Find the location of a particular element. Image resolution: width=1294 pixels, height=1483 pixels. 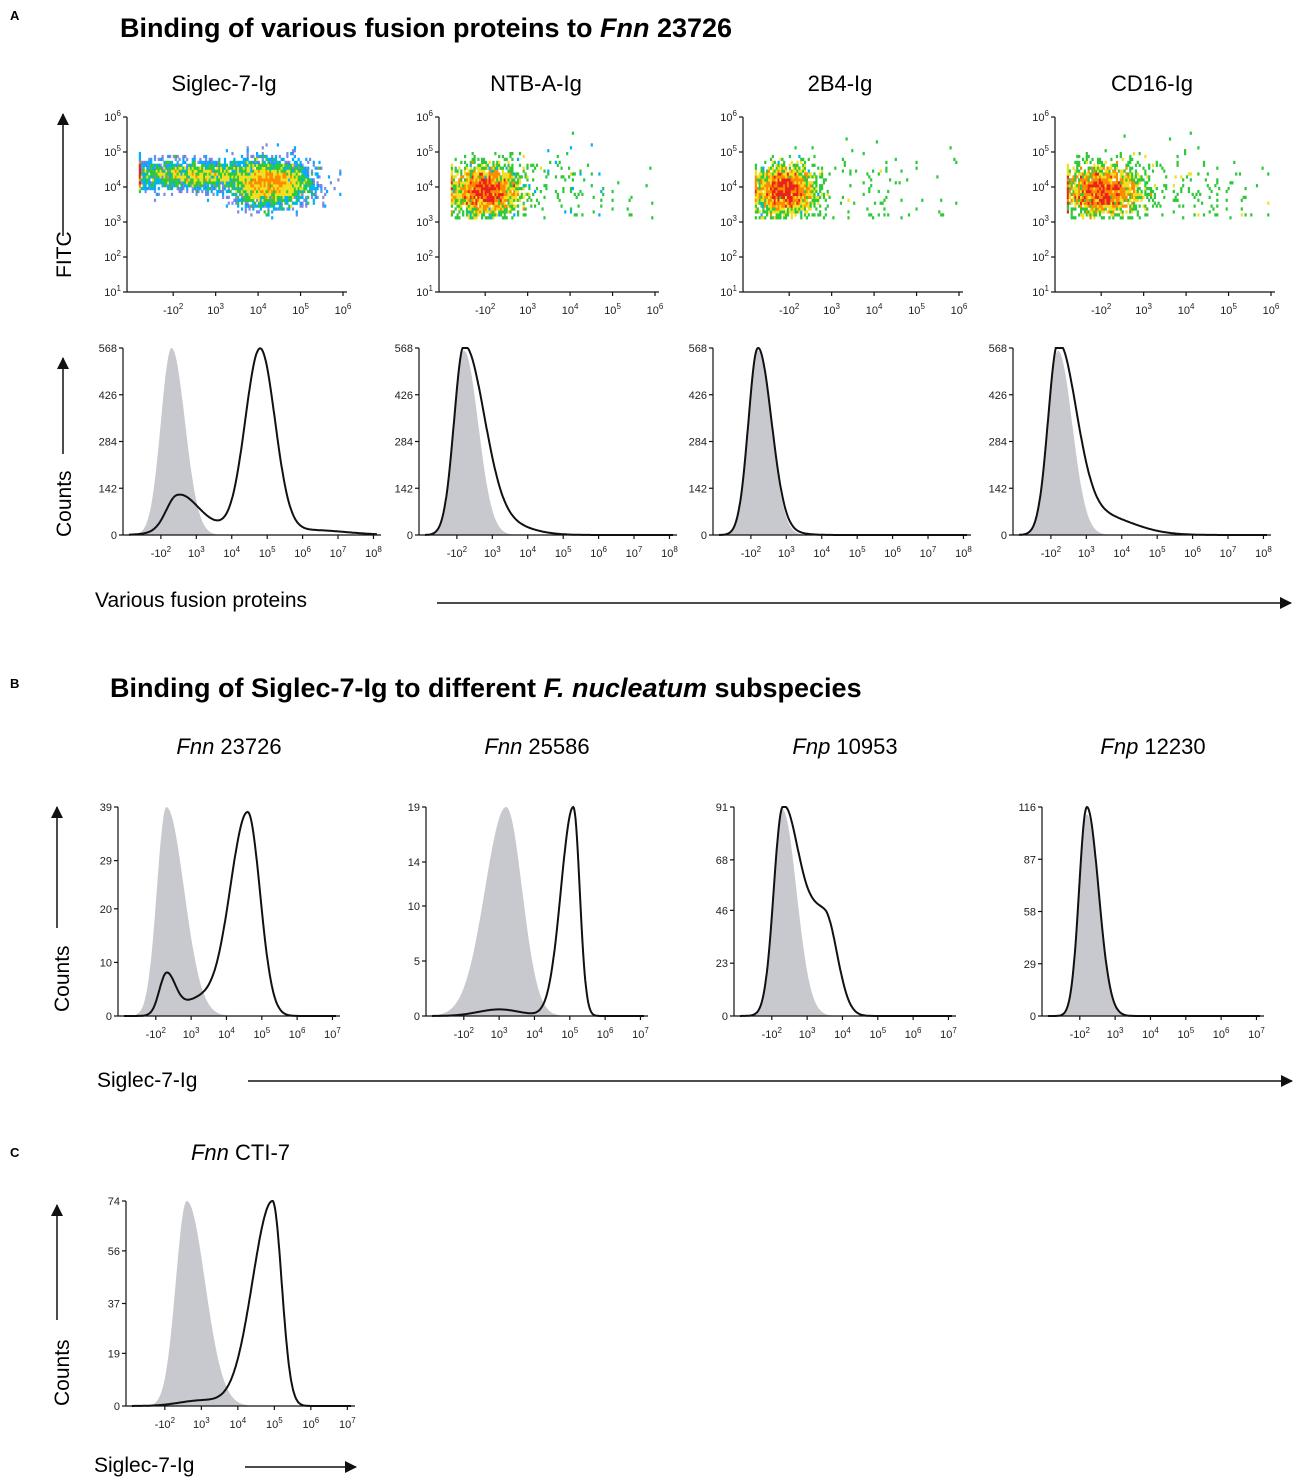

panel-c-y-axis-label: Counts is located at coordinates (62, 1372).